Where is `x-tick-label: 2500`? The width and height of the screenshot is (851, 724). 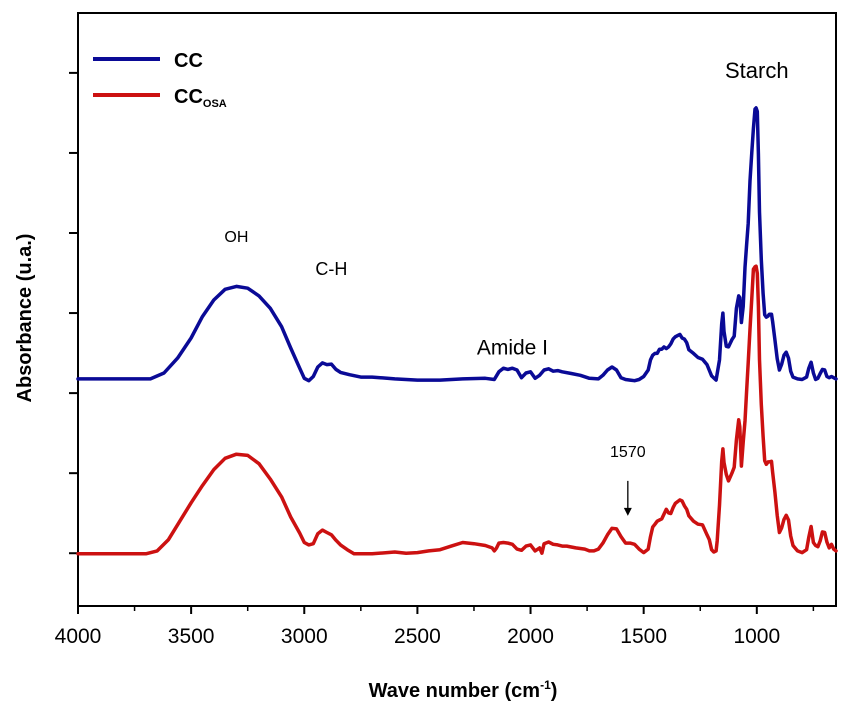
x-tick-label: 2500 is located at coordinates (417, 636).